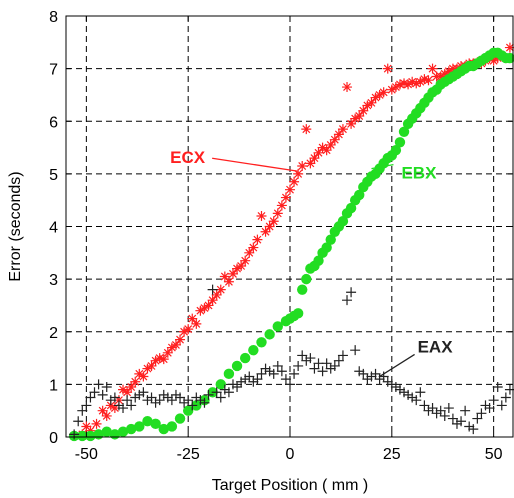 The image size is (514, 498). I want to click on annotation-label-ebx: EBX, so click(419, 173).